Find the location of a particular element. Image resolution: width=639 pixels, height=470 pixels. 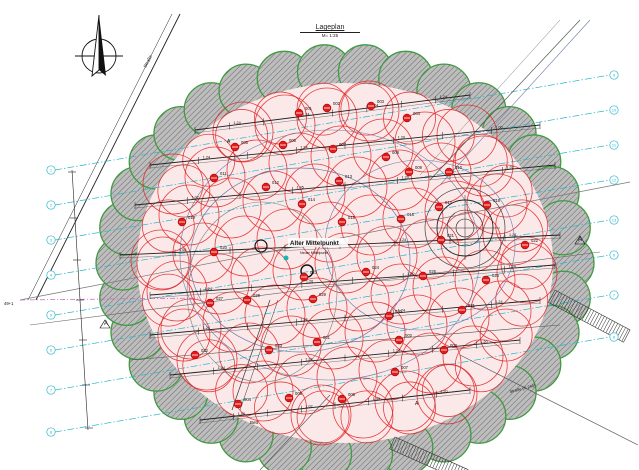

dimension-label: 1.26 is located at coordinates (309, 281).